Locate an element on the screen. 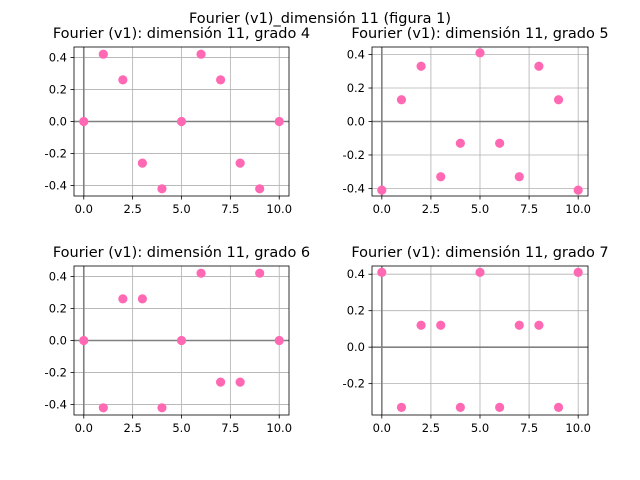 This screenshot has width=640, height=480. subplot-title: Fourier (v1): dimensión 11, grado 7 is located at coordinates (479, 253).